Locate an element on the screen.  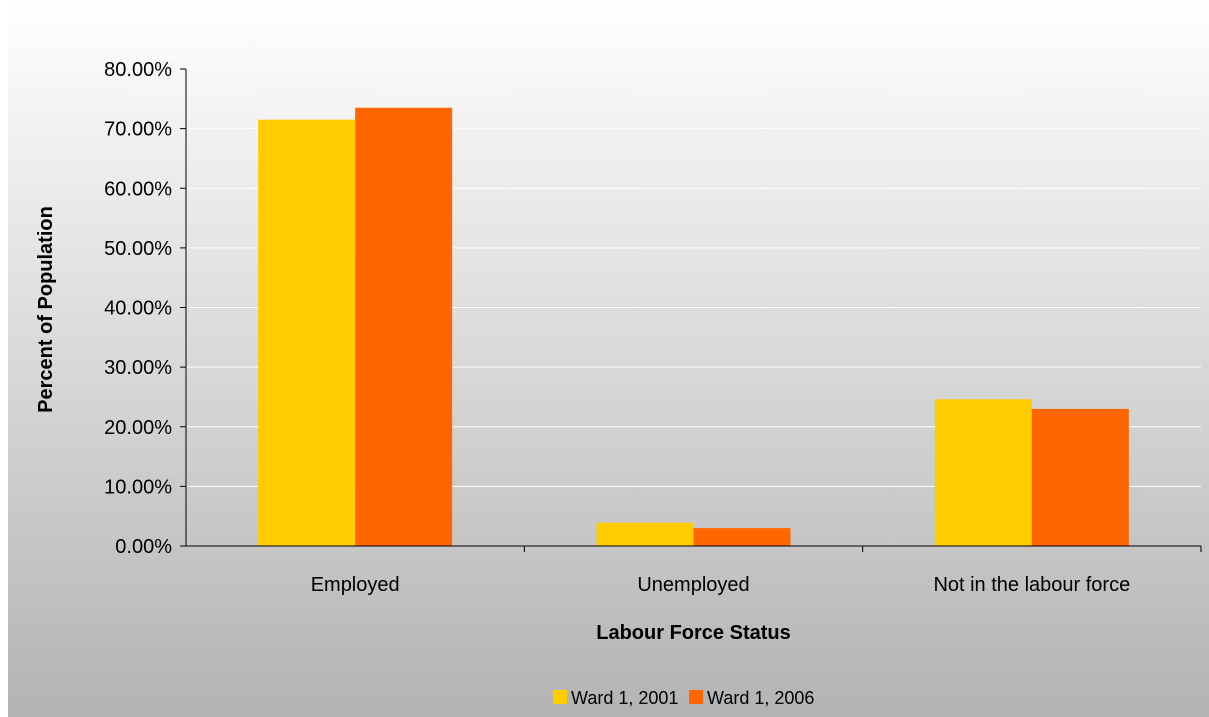
y-tick-label: 0.00% is located at coordinates (143, 547).